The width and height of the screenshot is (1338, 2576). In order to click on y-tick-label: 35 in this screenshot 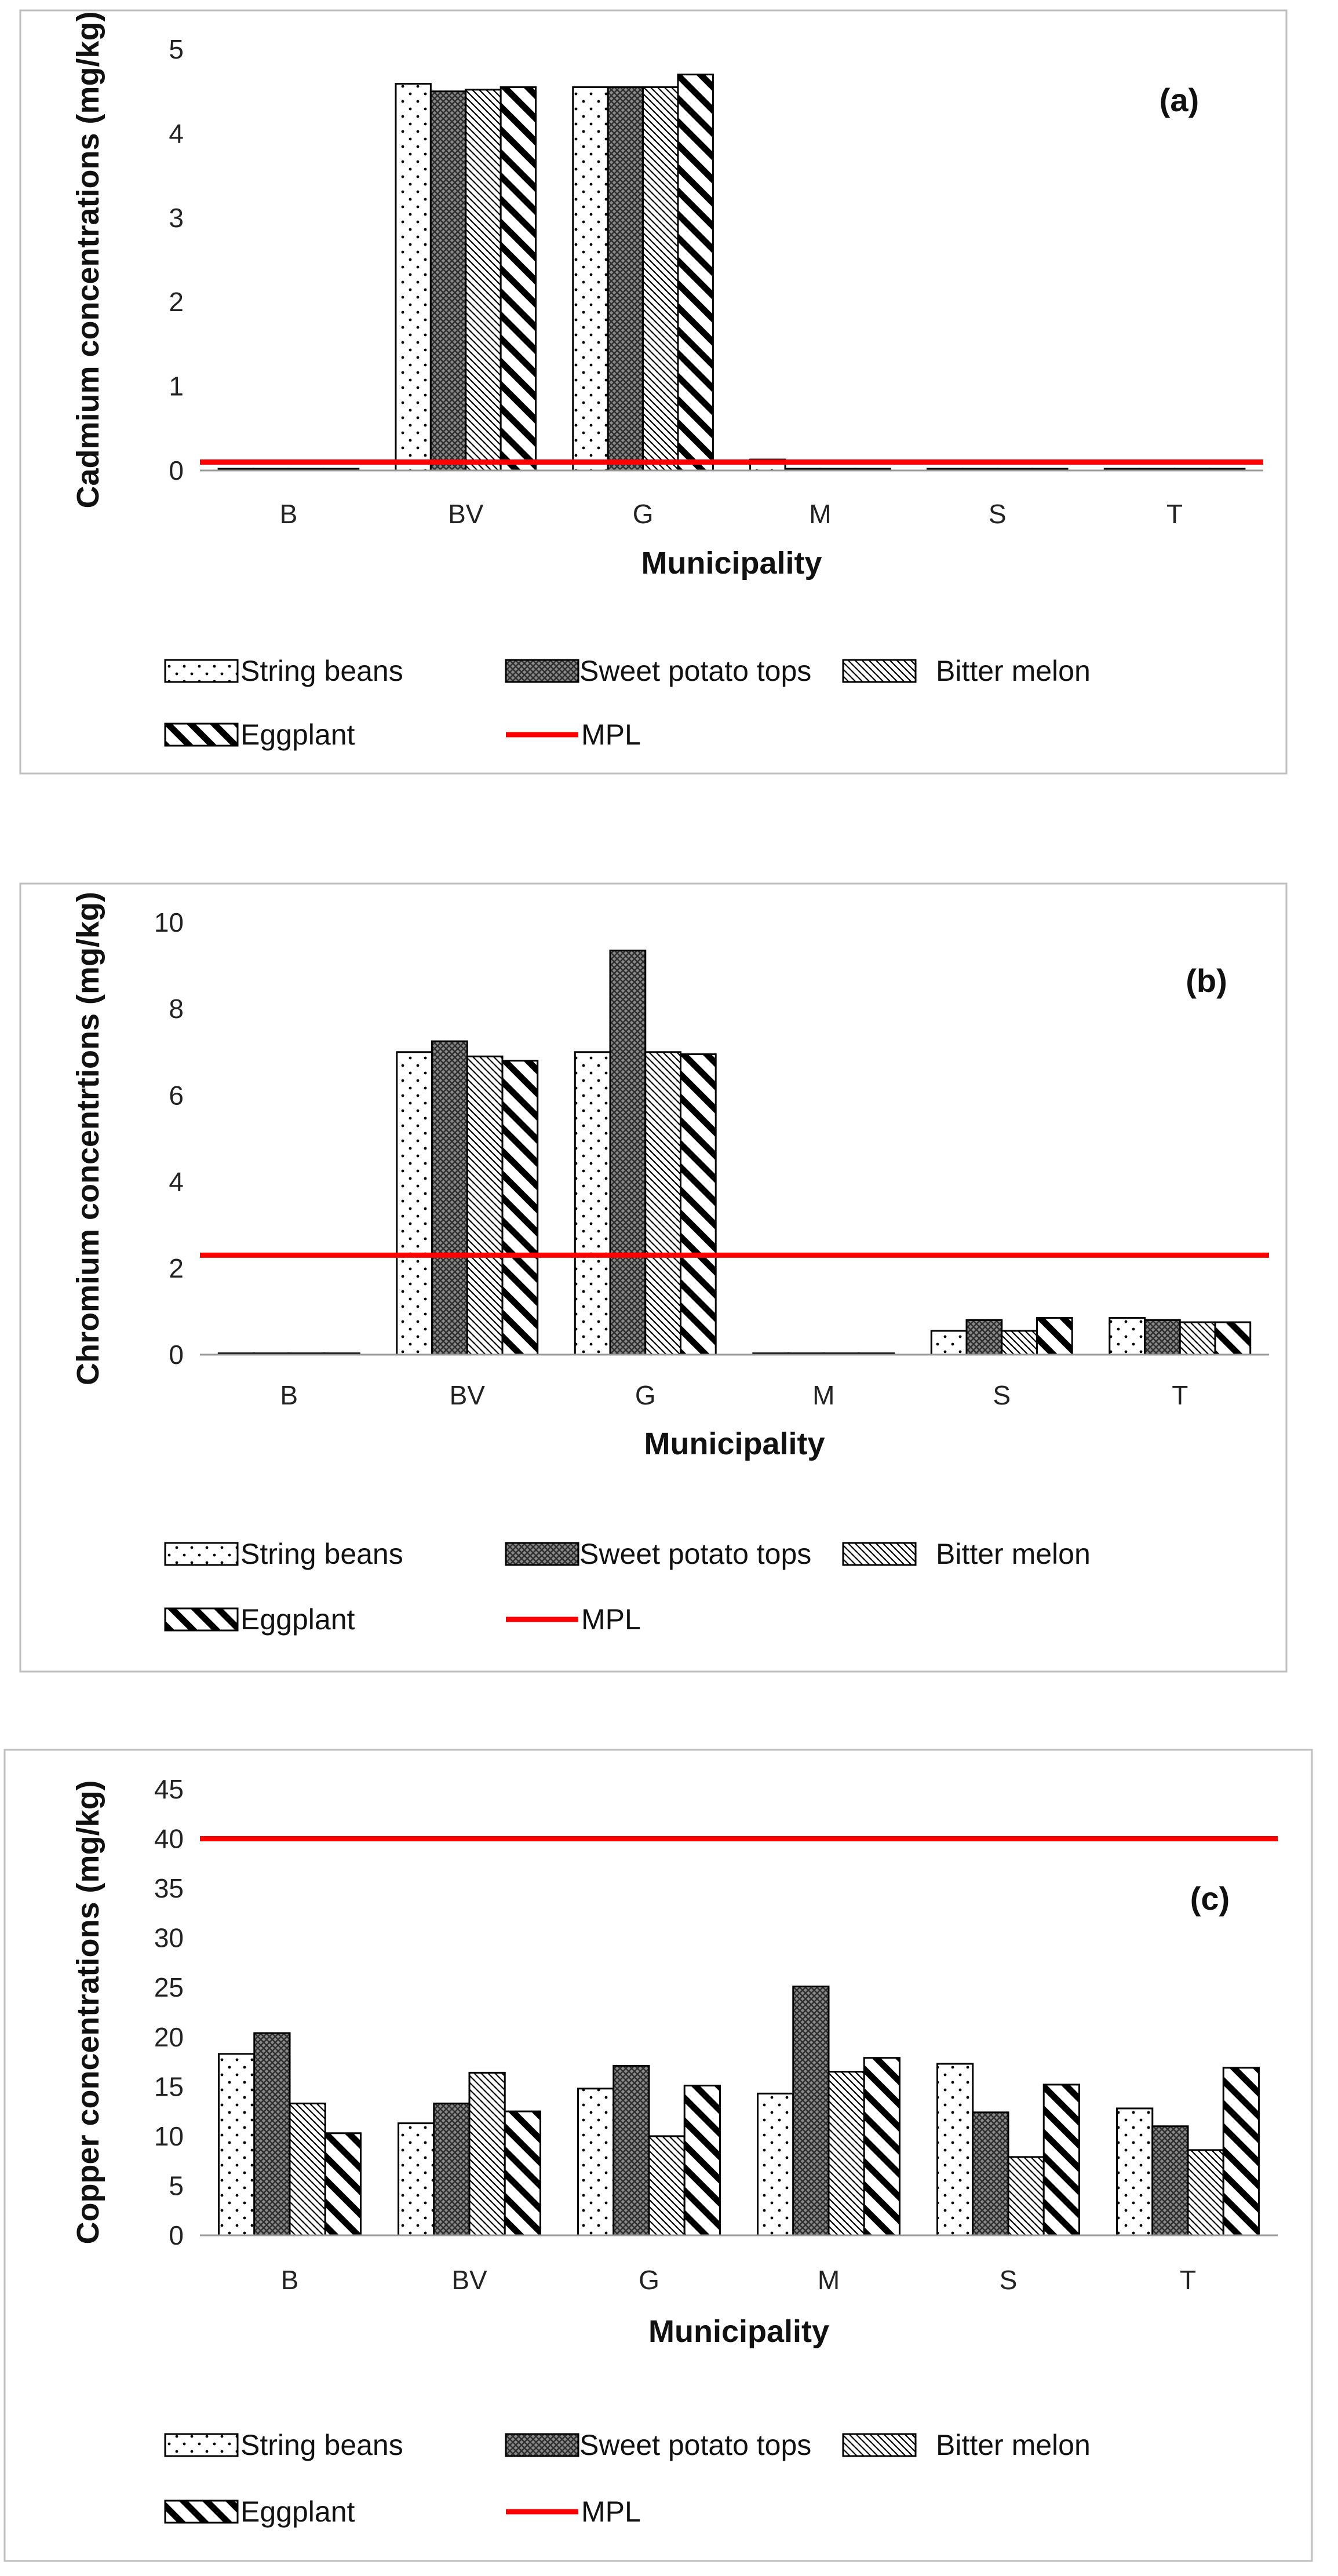, I will do `click(169, 1888)`.